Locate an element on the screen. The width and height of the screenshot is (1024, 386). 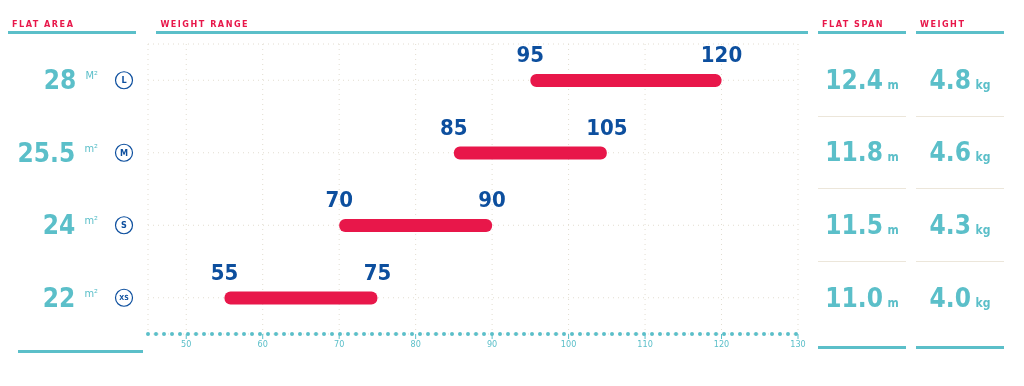
annotation: 55 is located at coordinates (224, 272).